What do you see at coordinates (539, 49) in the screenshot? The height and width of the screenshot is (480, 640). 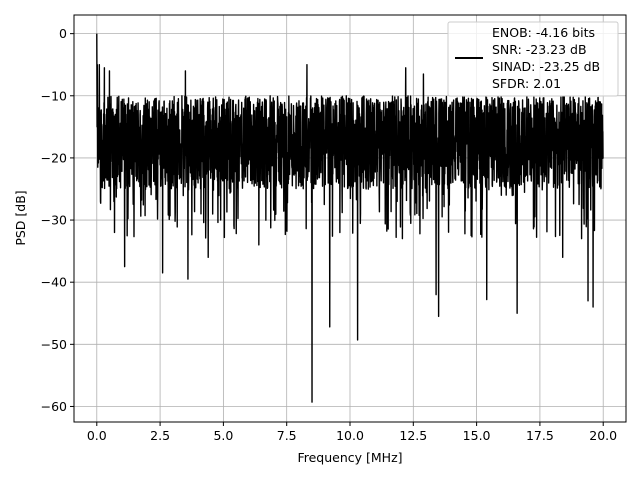 I see `legend-entry-snr: SNR: -23.23 dB` at bounding box center [539, 49].